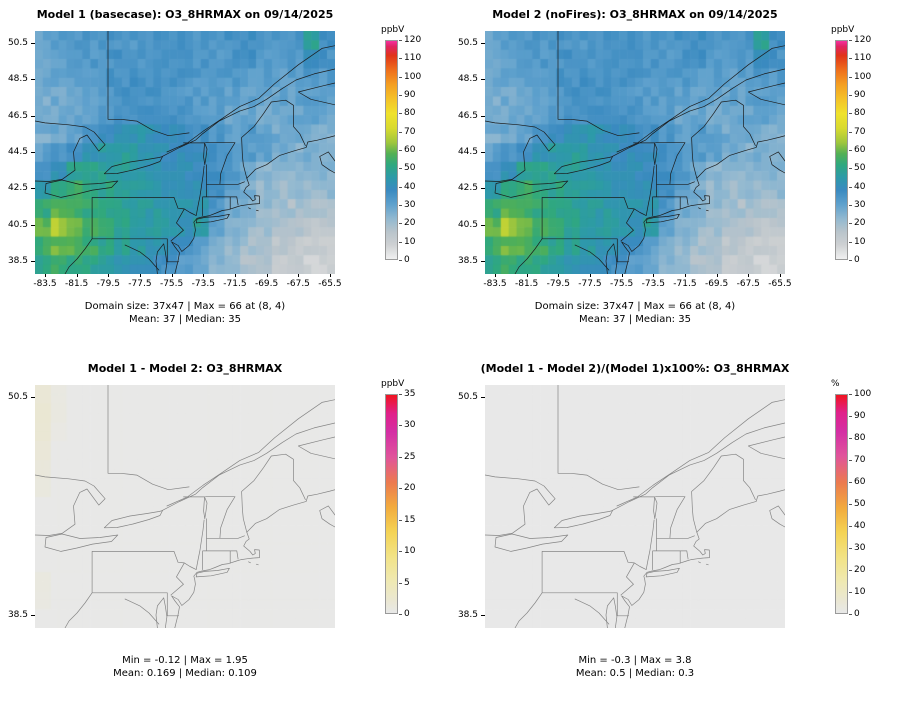 This screenshot has height=706, width=900. Describe the element at coordinates (413, 58) in the screenshot. I see `colorbar-tick-label: 110` at that location.